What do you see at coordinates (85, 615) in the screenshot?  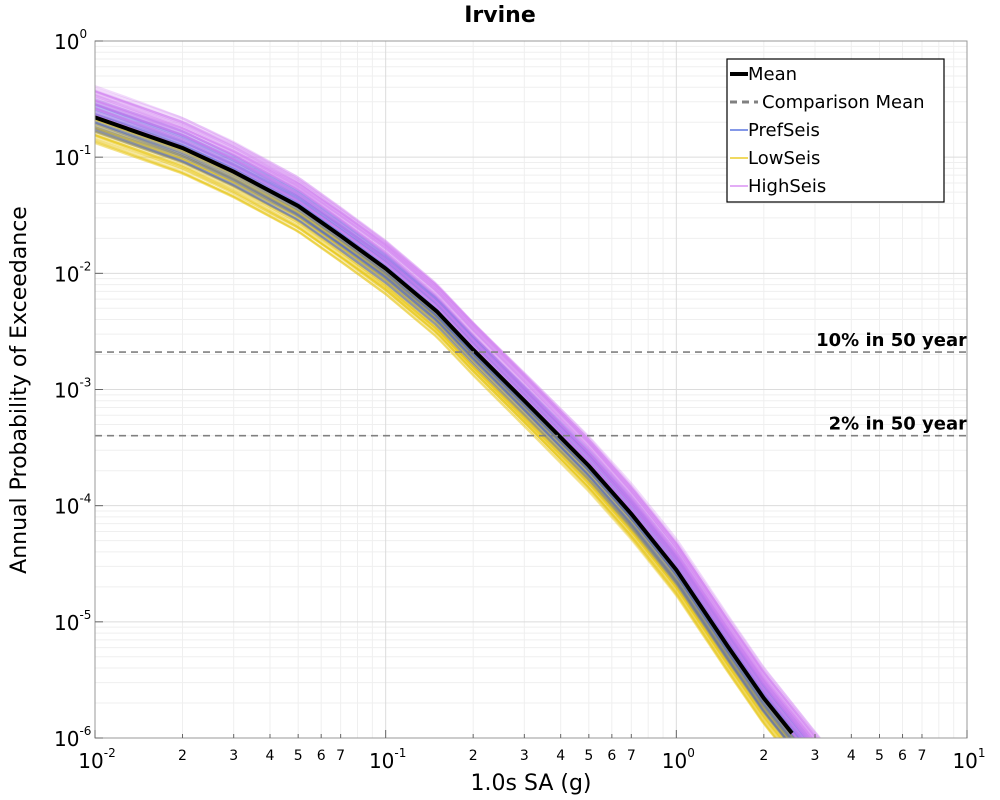 I see `tick-exponent: -5` at bounding box center [85, 615].